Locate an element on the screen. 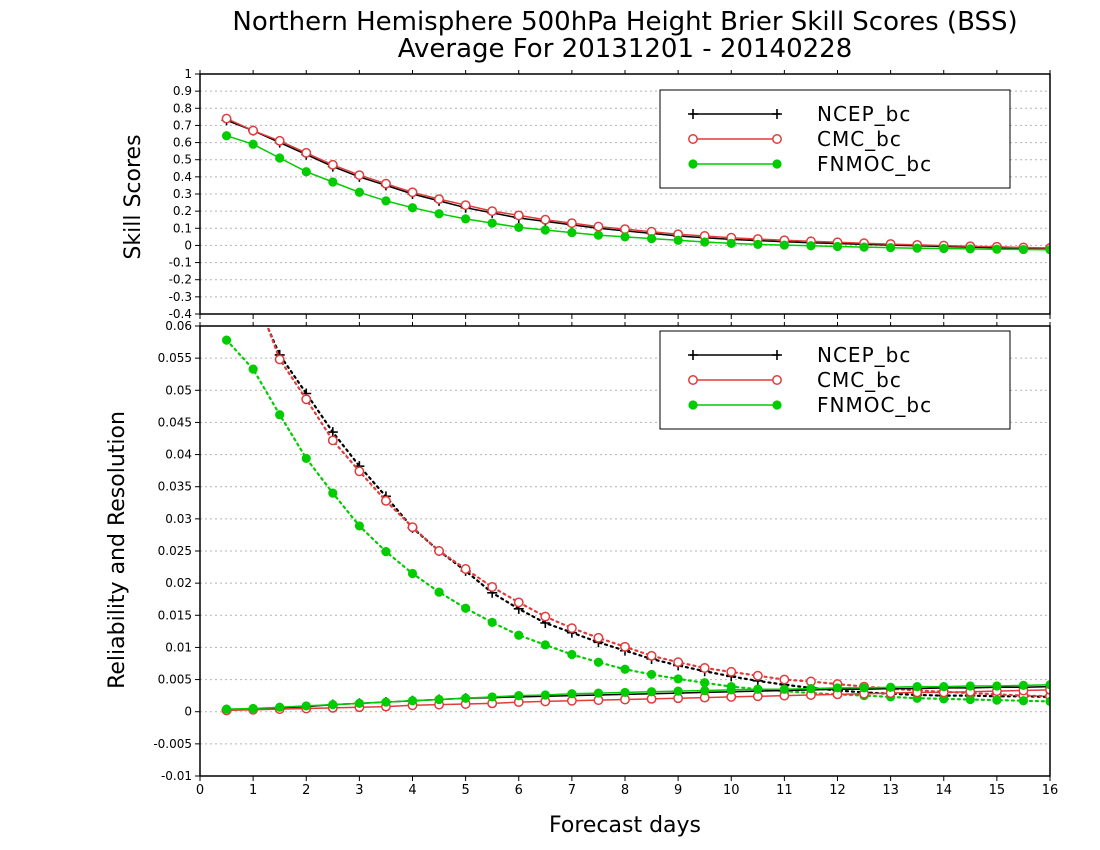 The height and width of the screenshot is (850, 1100). y-tick-label: 0.7 is located at coordinates (182, 125).